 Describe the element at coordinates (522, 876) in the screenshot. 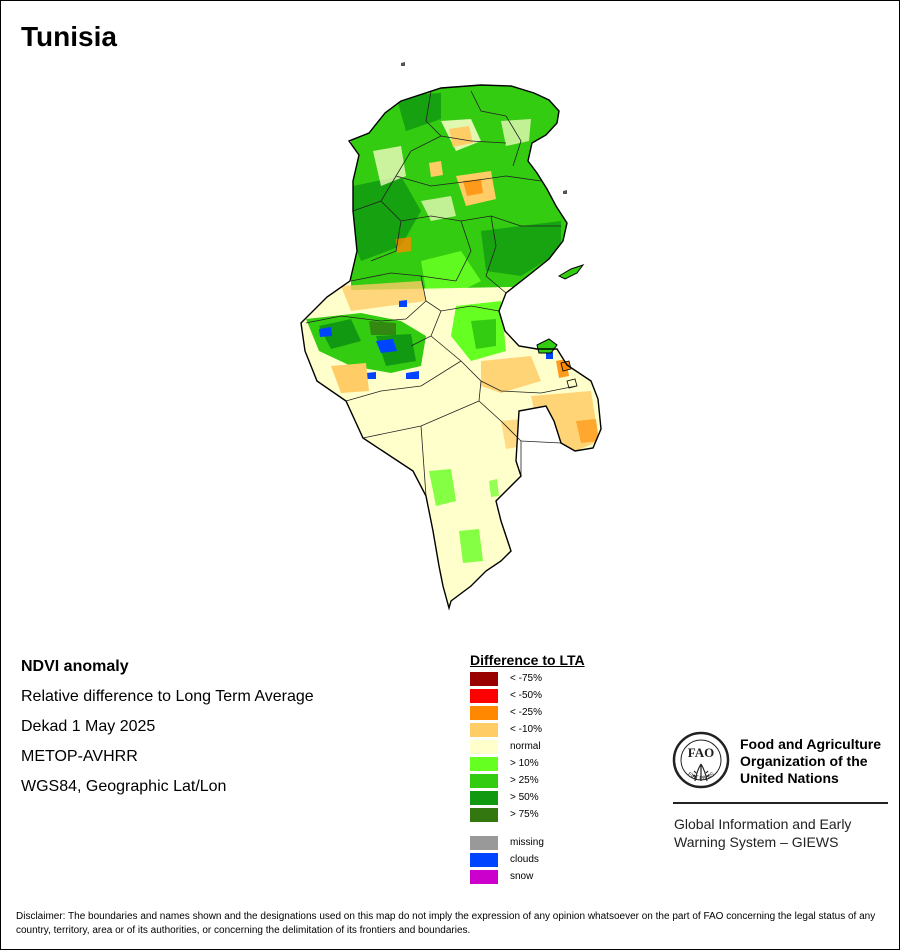

I see `legend-label: snow` at that location.